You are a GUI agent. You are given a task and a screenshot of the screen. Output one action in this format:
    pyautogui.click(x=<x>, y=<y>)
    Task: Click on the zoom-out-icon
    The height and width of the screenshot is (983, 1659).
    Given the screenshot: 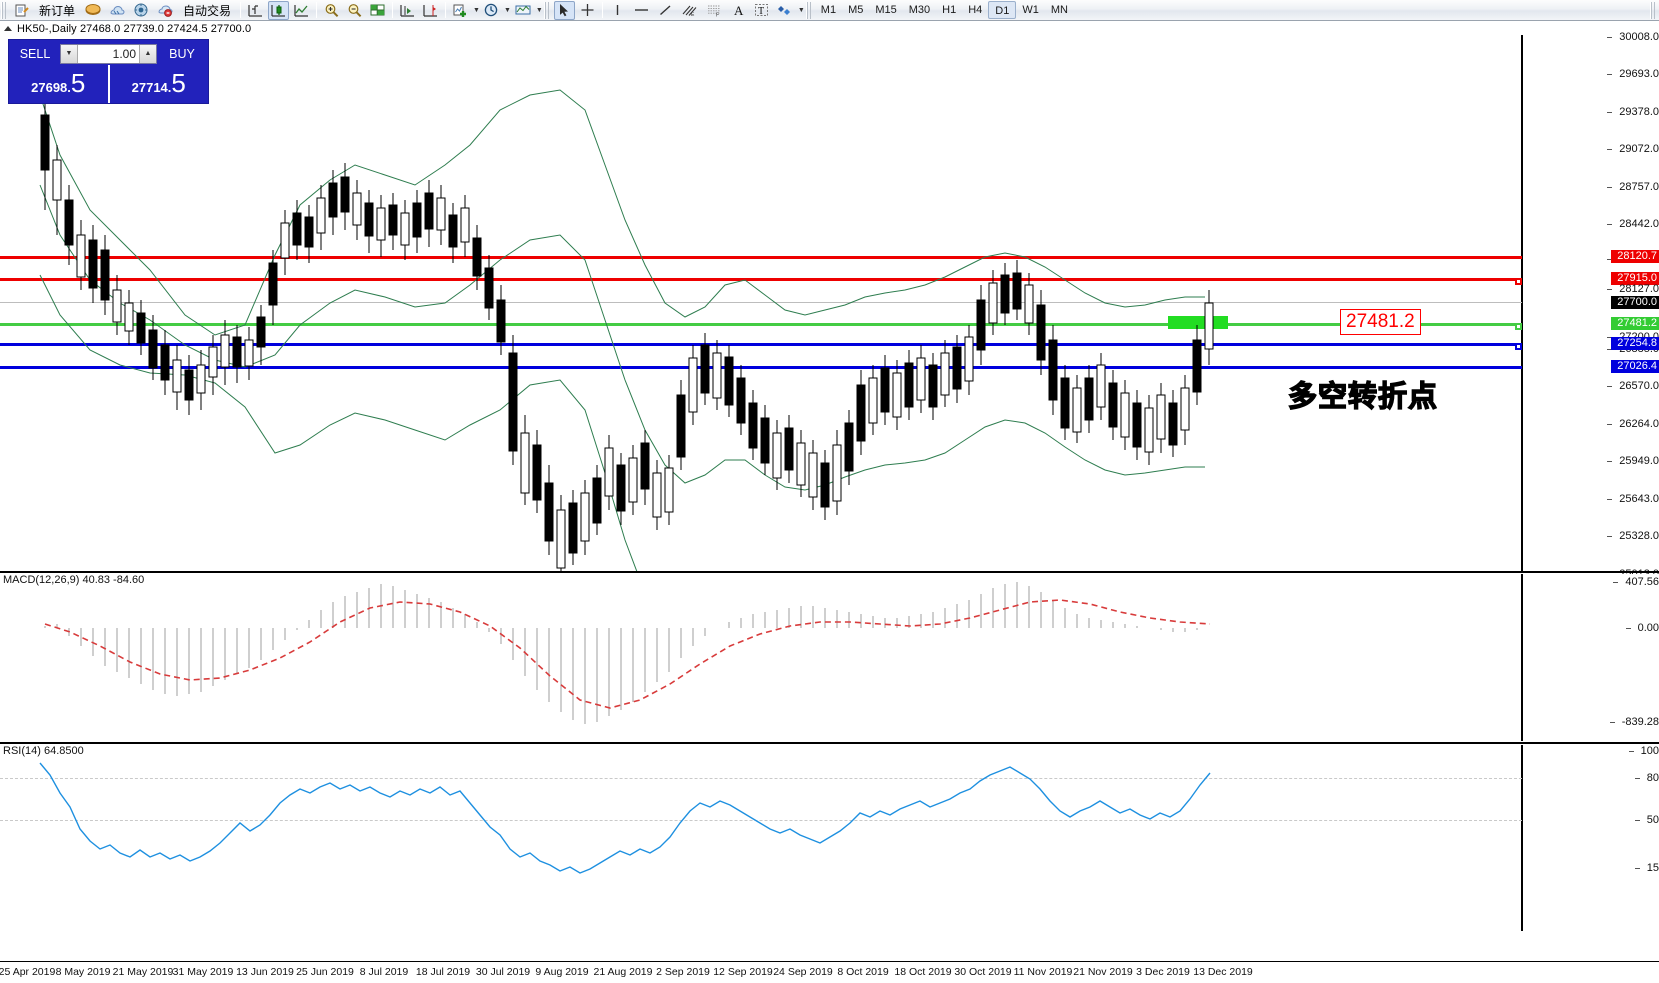 What is the action you would take?
    pyautogui.click(x=354, y=10)
    